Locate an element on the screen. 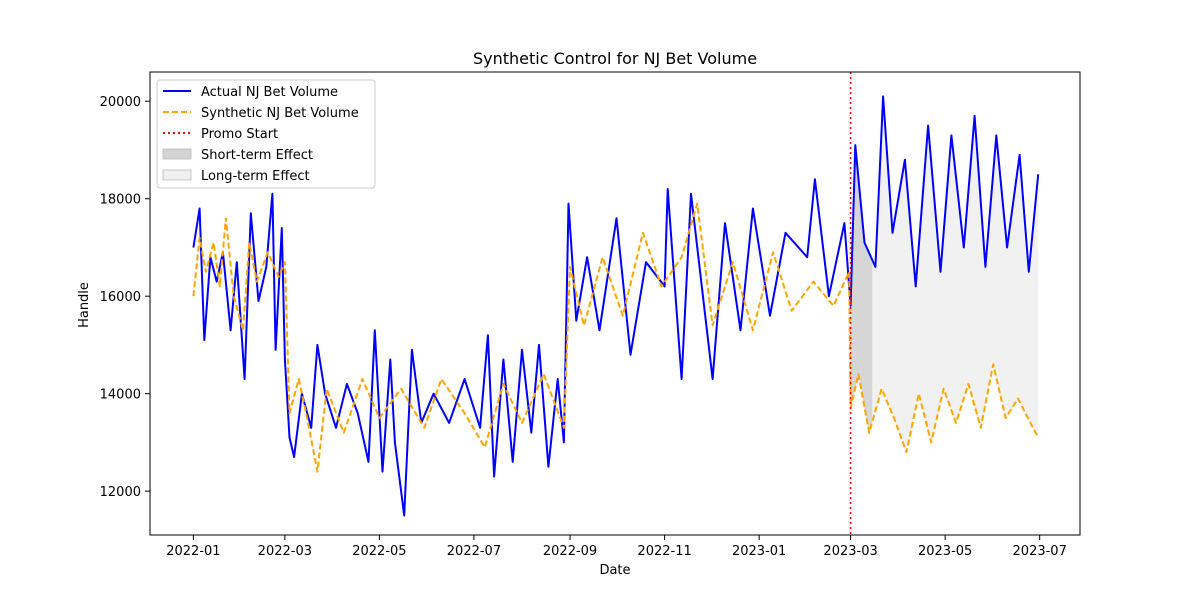 The width and height of the screenshot is (1200, 600). x-tick-label: 2022-01 is located at coordinates (193, 551).